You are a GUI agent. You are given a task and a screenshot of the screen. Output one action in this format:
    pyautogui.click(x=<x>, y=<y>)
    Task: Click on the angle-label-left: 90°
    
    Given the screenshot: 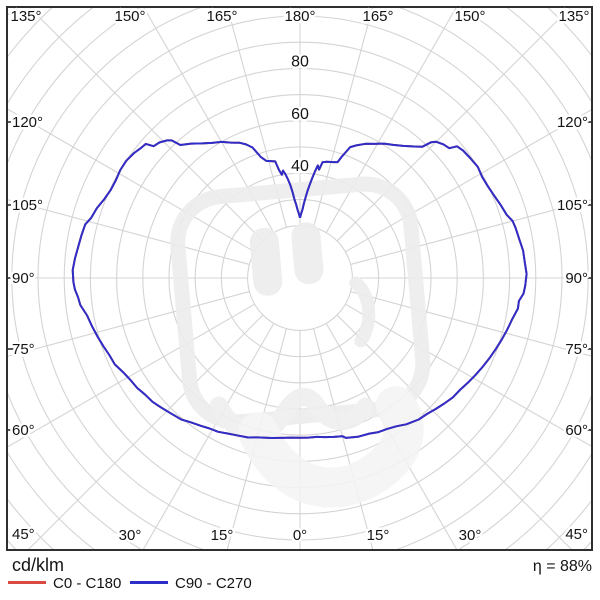 What is the action you would take?
    pyautogui.click(x=23, y=278)
    